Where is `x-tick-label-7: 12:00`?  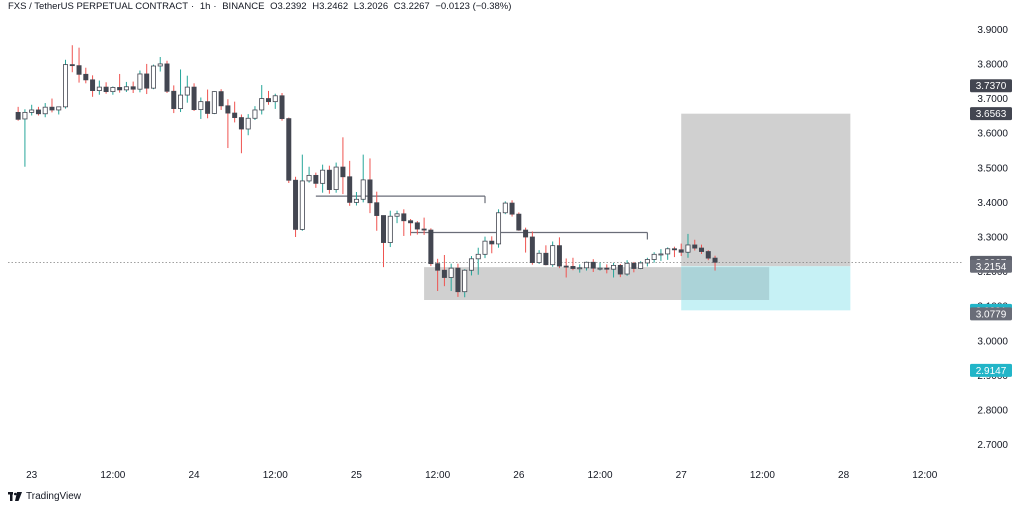 x-tick-label-7: 12:00 is located at coordinates (600, 475).